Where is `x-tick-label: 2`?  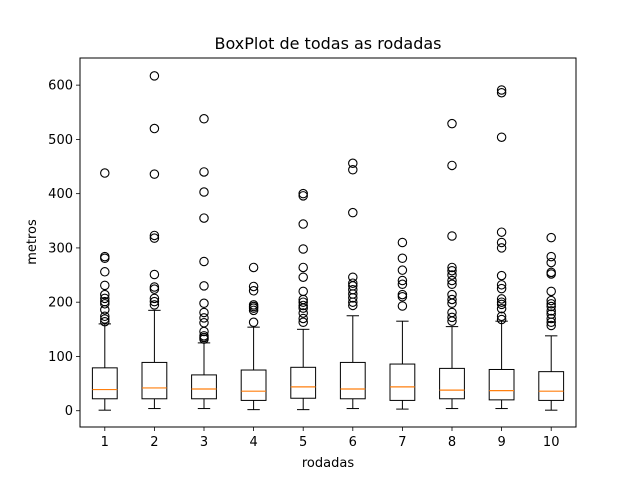
x-tick-label: 2 is located at coordinates (154, 442).